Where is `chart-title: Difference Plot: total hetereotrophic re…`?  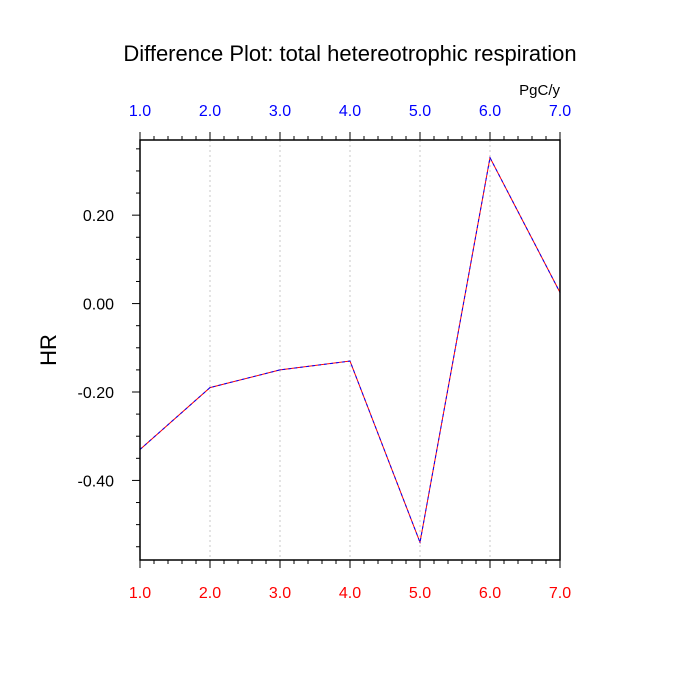
chart-title: Difference Plot: total hetereotrophic re… is located at coordinates (349, 53).